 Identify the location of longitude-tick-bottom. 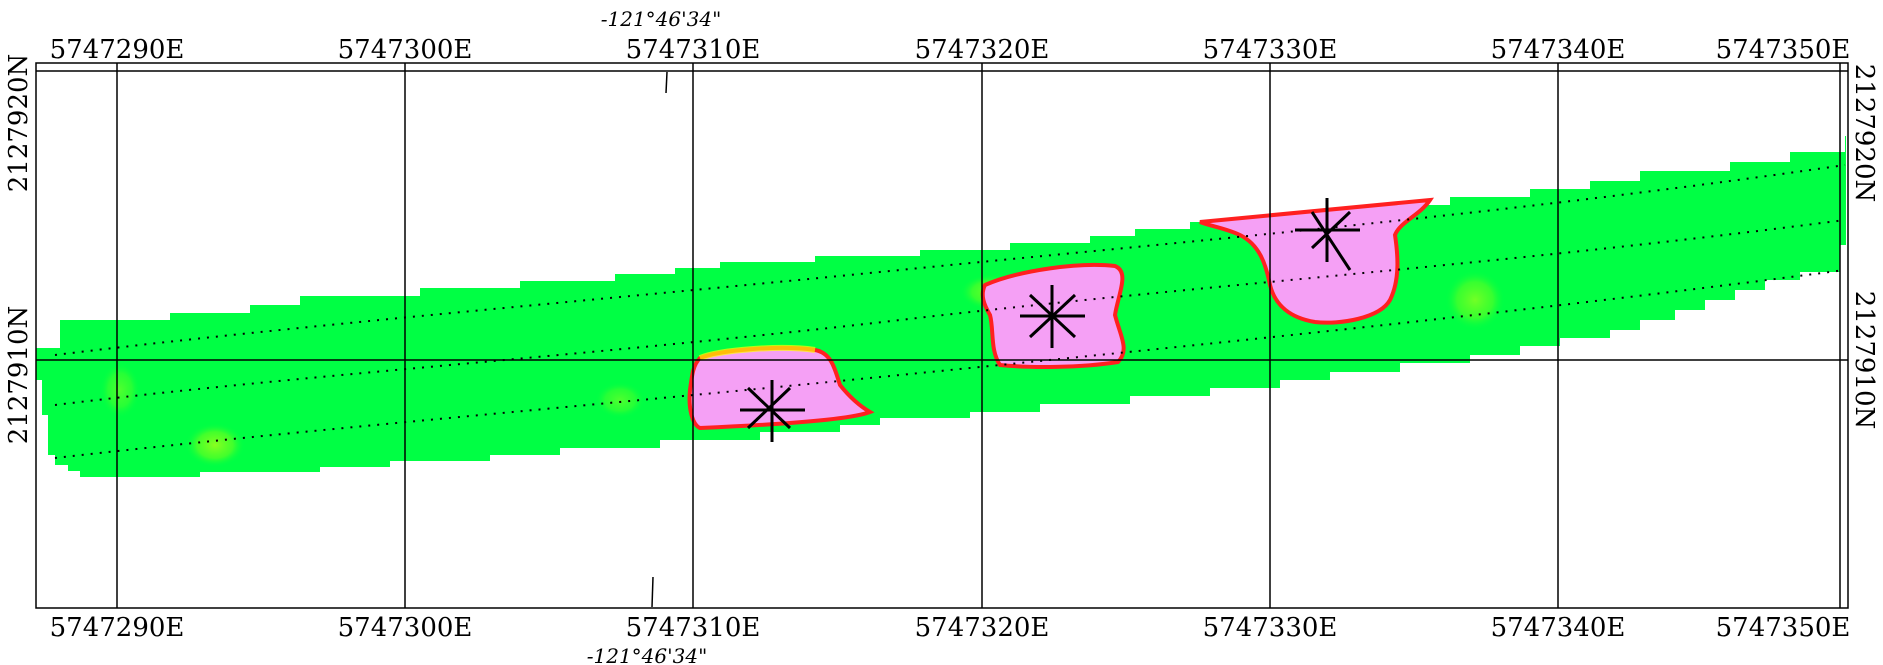
(652, 592).